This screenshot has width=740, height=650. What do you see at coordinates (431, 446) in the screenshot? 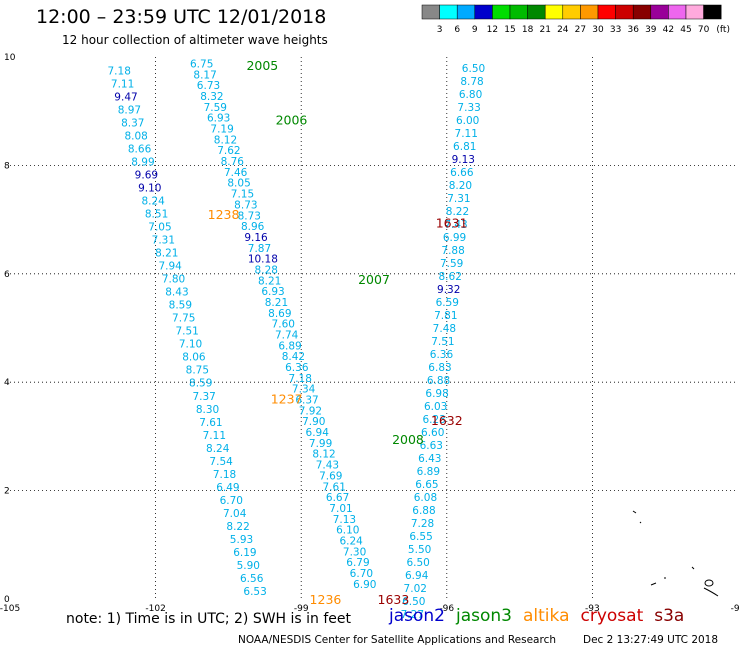
I see `swh-value-label: 6.63` at bounding box center [431, 446].